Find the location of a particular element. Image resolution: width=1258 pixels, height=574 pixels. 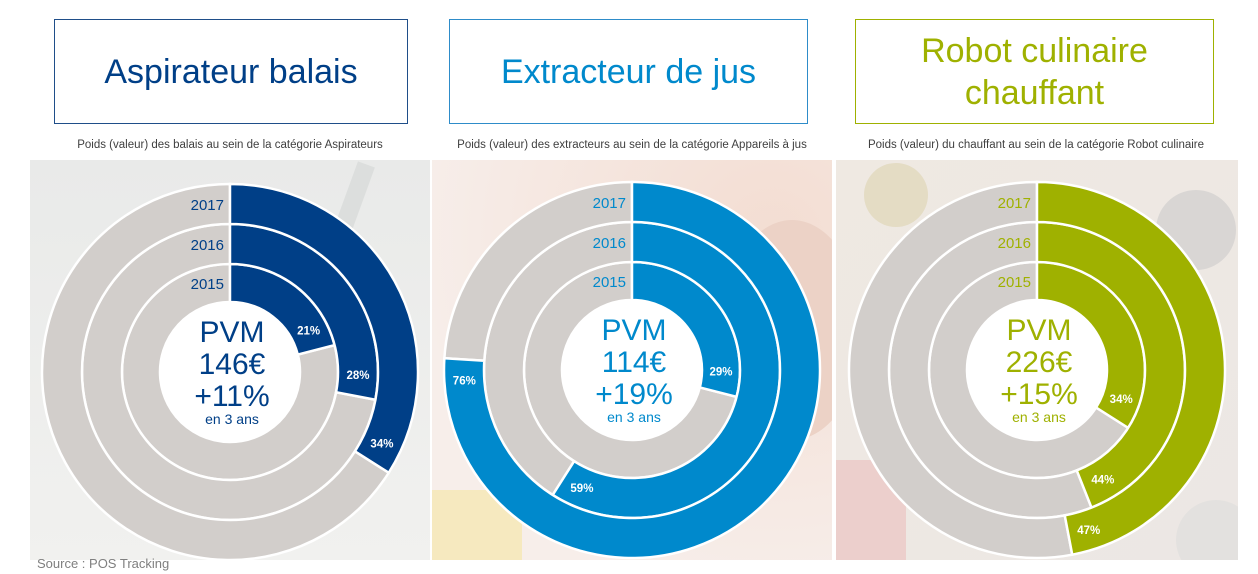

percent-label: 44% is located at coordinates (1102, 481).